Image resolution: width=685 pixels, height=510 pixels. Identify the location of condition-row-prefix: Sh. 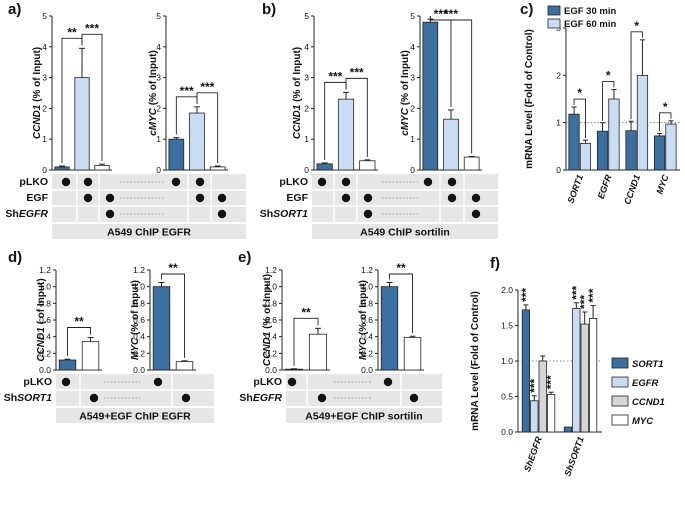
(11, 214).